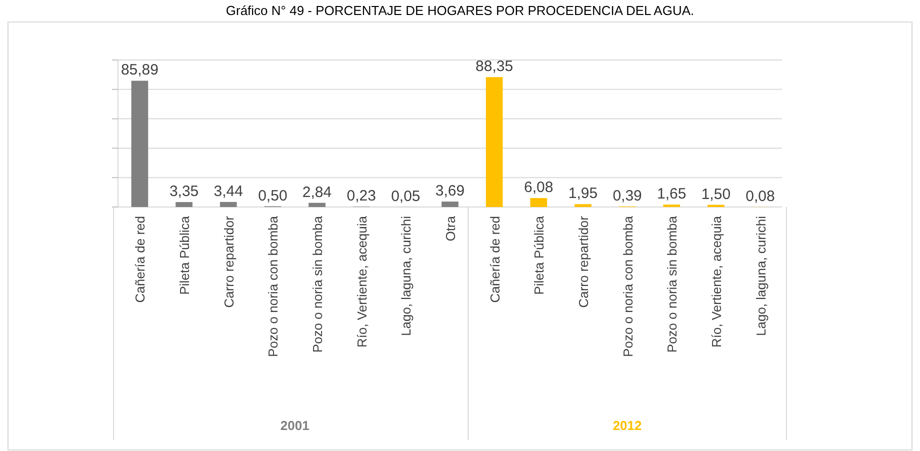  I want to click on data-label: 3,35, so click(184, 191).